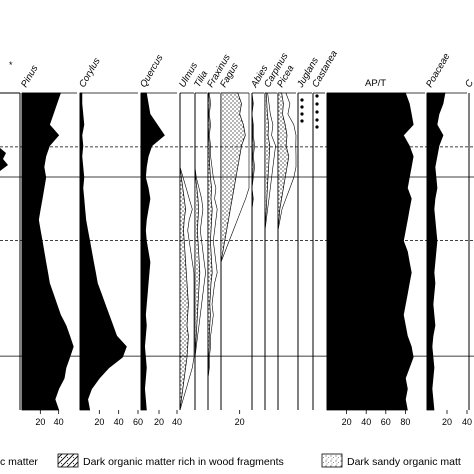 This screenshot has width=474, height=474. What do you see at coordinates (283, 251) in the screenshot?
I see `series-picea-area` at bounding box center [283, 251].